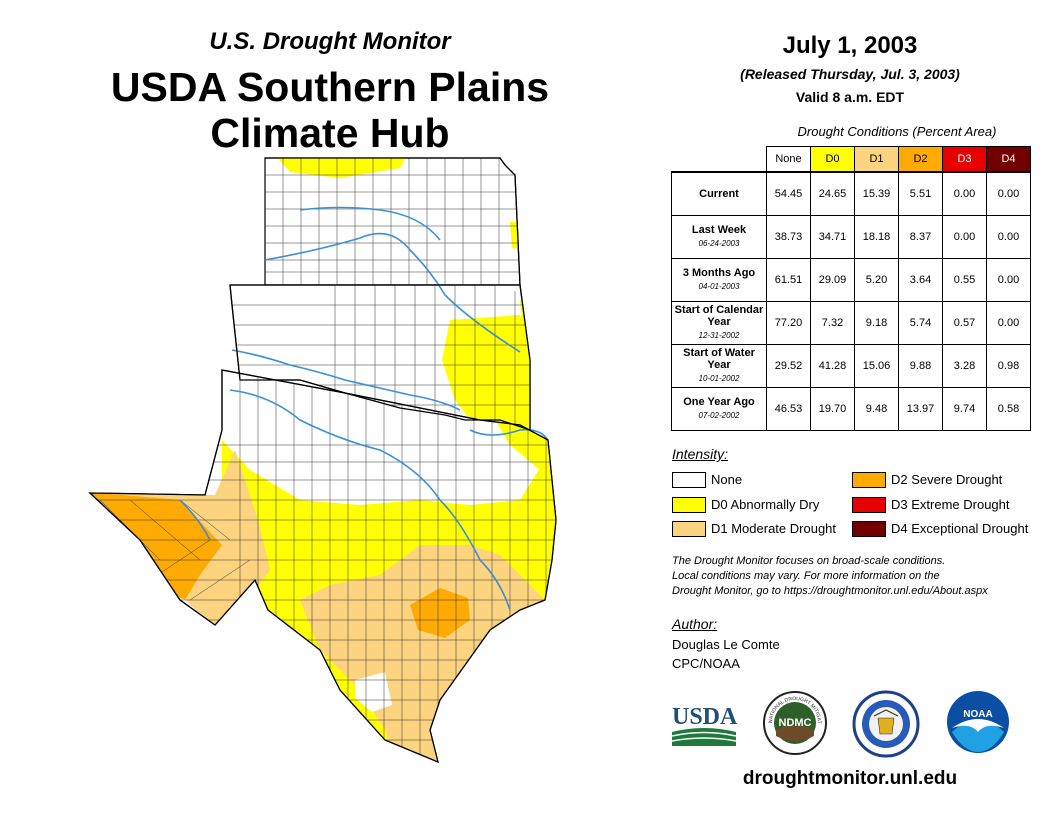 This screenshot has width=1056, height=816. What do you see at coordinates (695, 624) in the screenshot?
I see `author-heading: Author:` at bounding box center [695, 624].